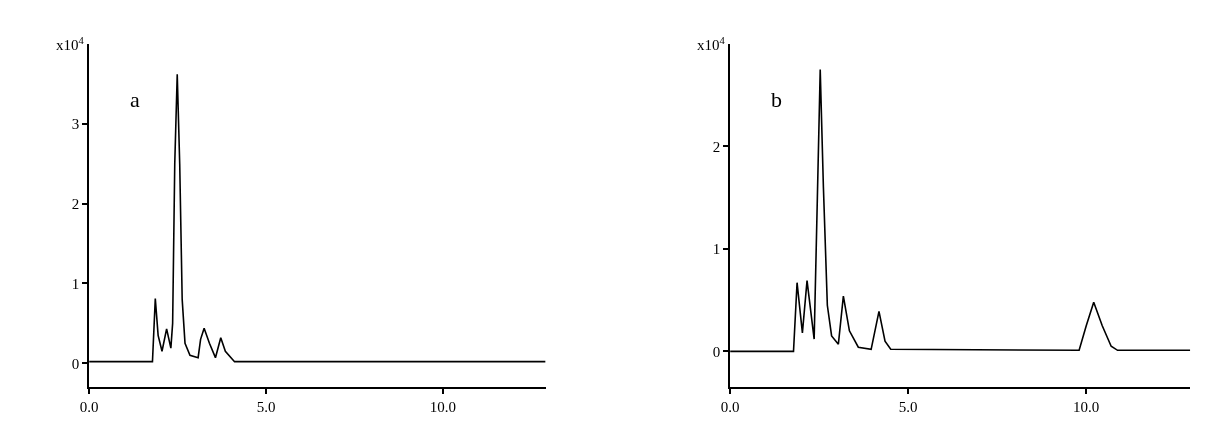 This screenshot has width=1223, height=440. Describe the element at coordinates (75, 124) in the screenshot. I see `y-tick-label: 3` at that location.